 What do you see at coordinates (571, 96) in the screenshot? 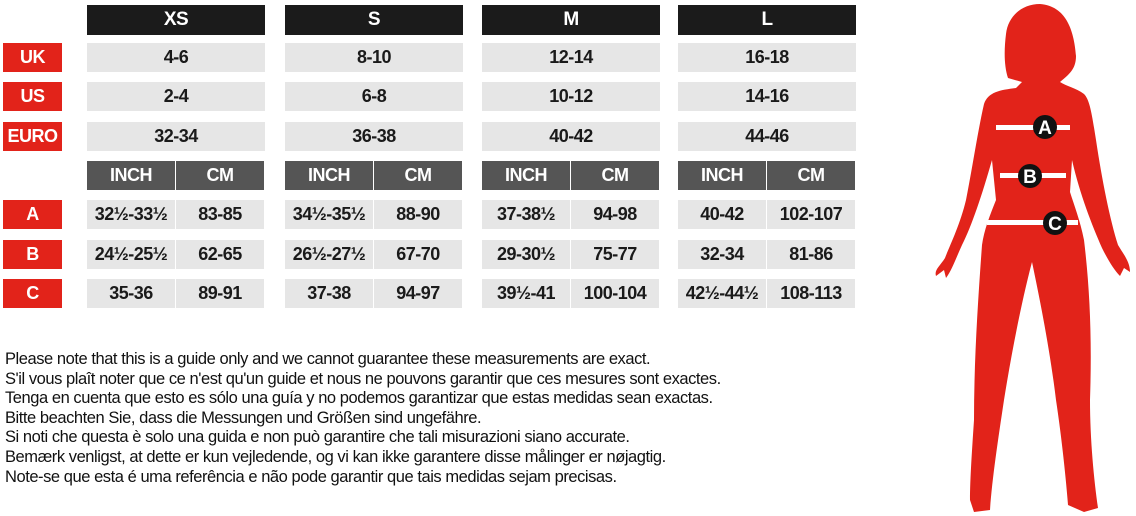
I see `region-size-cell: 10-12` at bounding box center [571, 96].